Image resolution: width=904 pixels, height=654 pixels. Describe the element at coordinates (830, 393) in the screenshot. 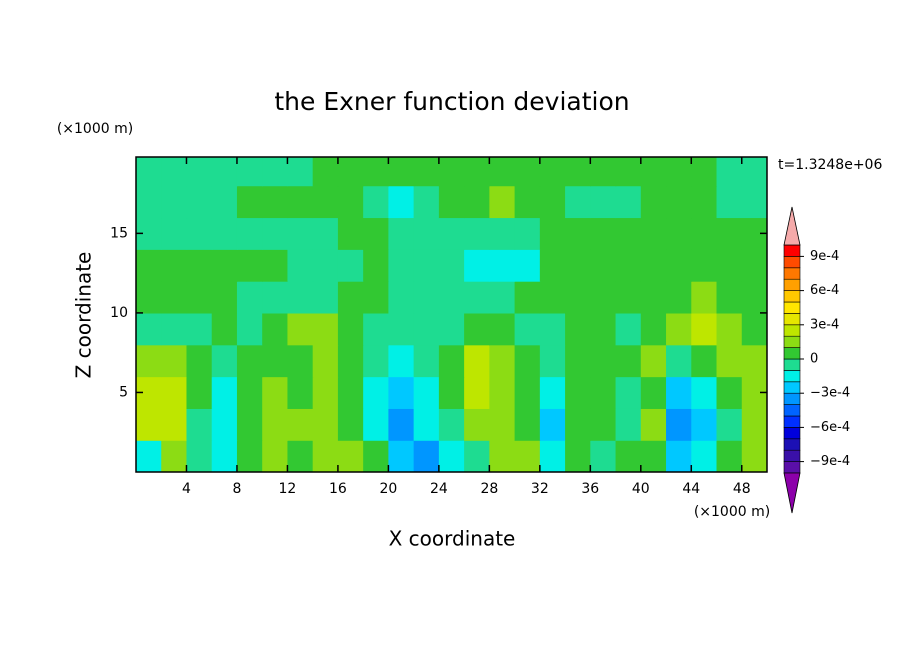

I see `colorbar-tick-label: −3e-4` at that location.